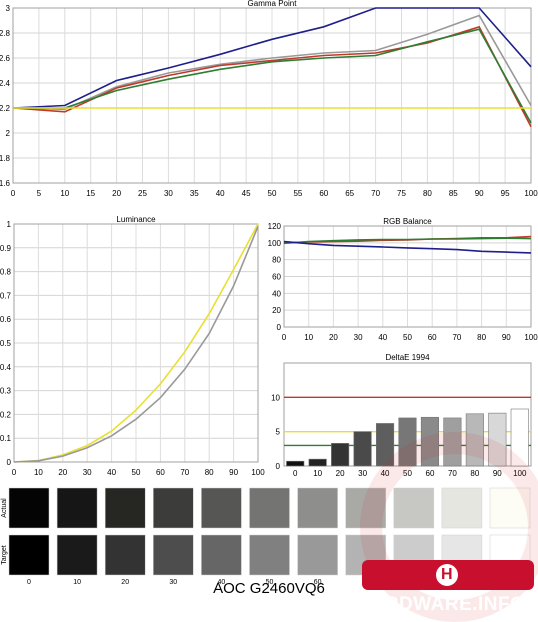 The image size is (538, 622). What do you see at coordinates (4, 508) in the screenshot?
I see `swatch-row-label-actual: Actual` at bounding box center [4, 508].